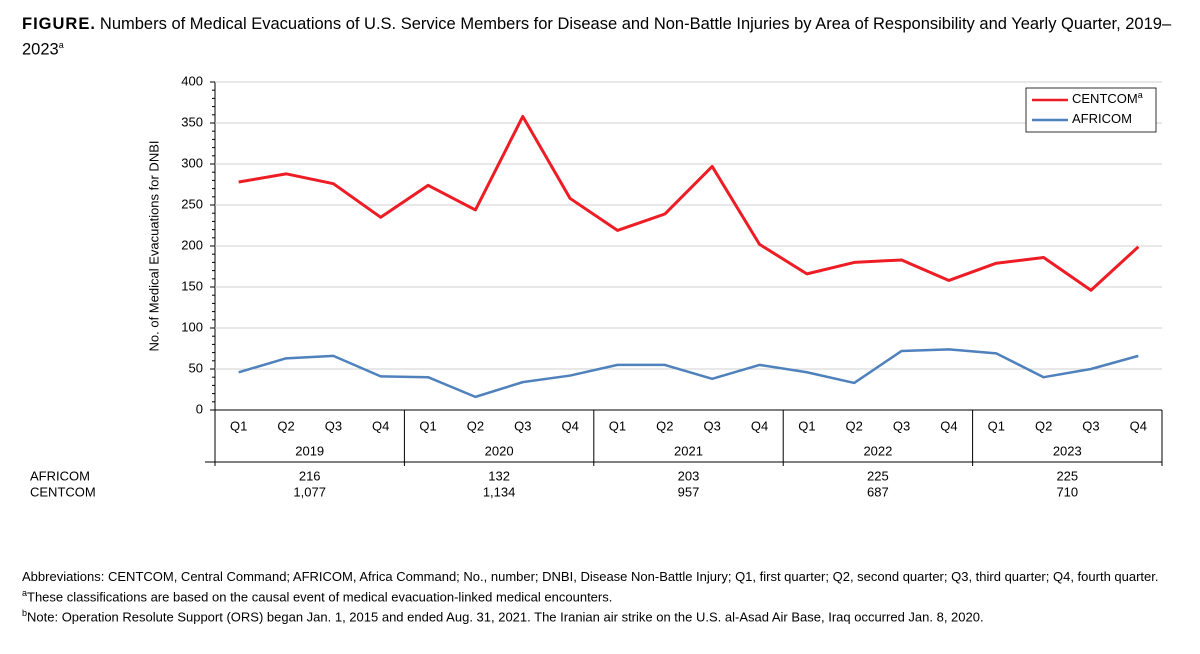 Image resolution: width=1200 pixels, height=654 pixels. What do you see at coordinates (25, 613) in the screenshot?
I see `footnote-marker: b` at bounding box center [25, 613].